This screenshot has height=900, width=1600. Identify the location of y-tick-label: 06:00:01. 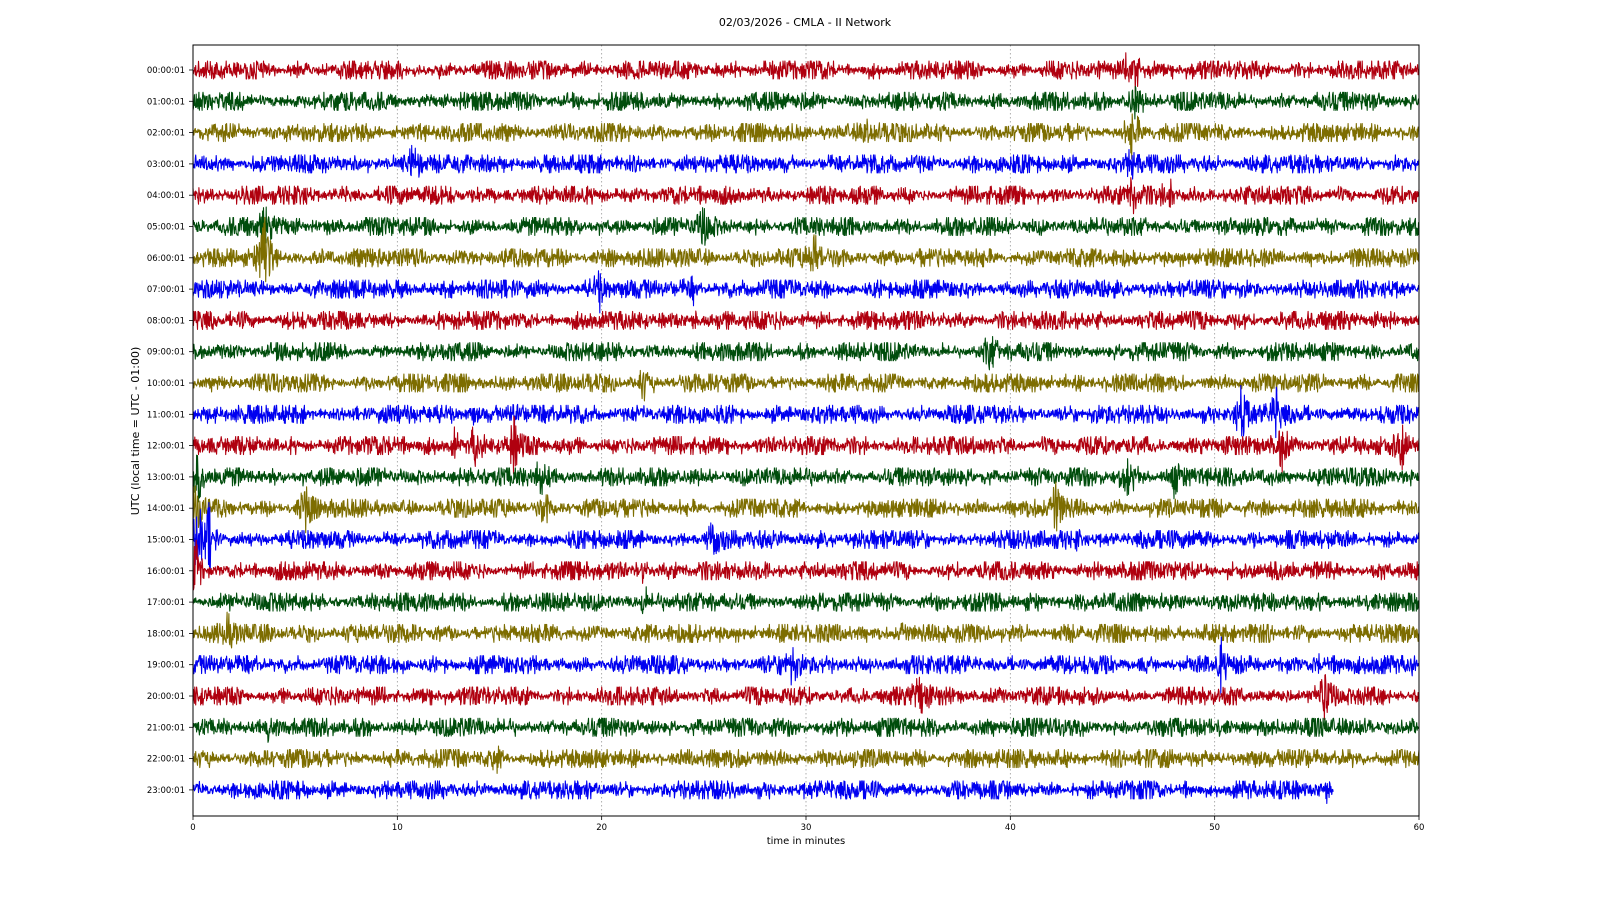
(166, 259).